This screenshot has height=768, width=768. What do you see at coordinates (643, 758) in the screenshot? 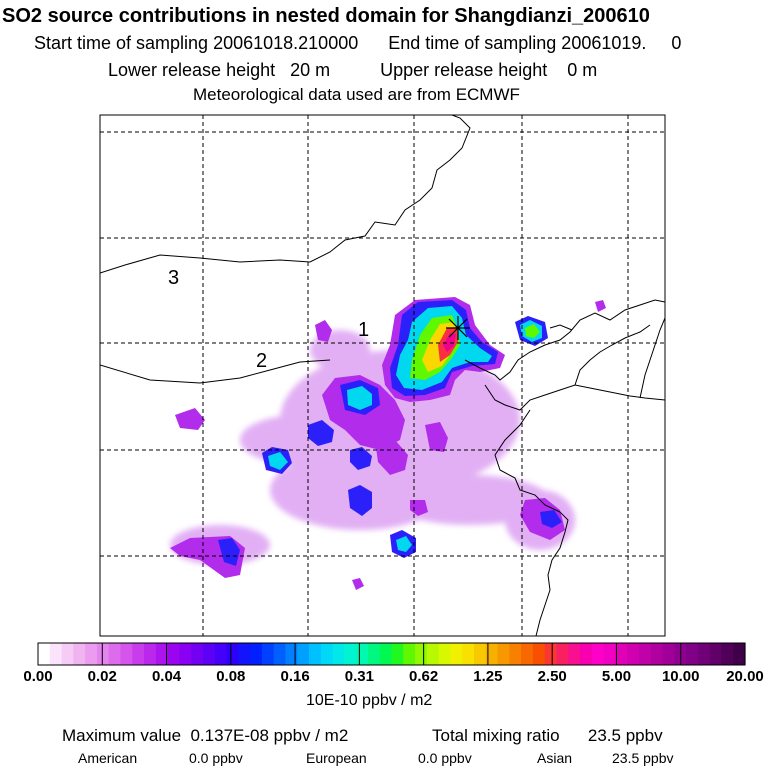
I see `asian-value: 23.5 ppbv` at bounding box center [643, 758].